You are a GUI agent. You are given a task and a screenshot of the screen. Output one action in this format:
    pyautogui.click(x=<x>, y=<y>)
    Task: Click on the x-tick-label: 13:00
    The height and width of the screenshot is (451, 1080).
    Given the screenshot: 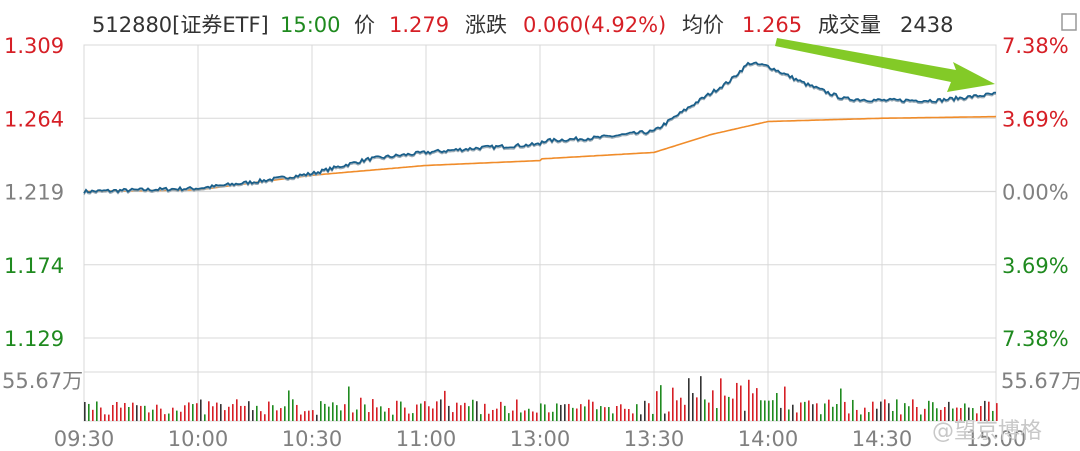 What is the action you would take?
    pyautogui.click(x=540, y=439)
    